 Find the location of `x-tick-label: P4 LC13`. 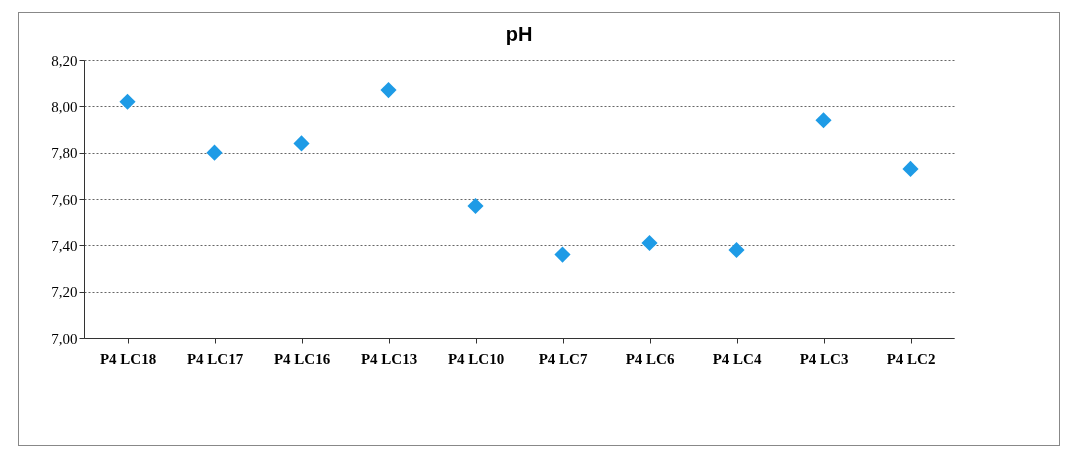

x-tick-label: P4 LC13 is located at coordinates (389, 358).